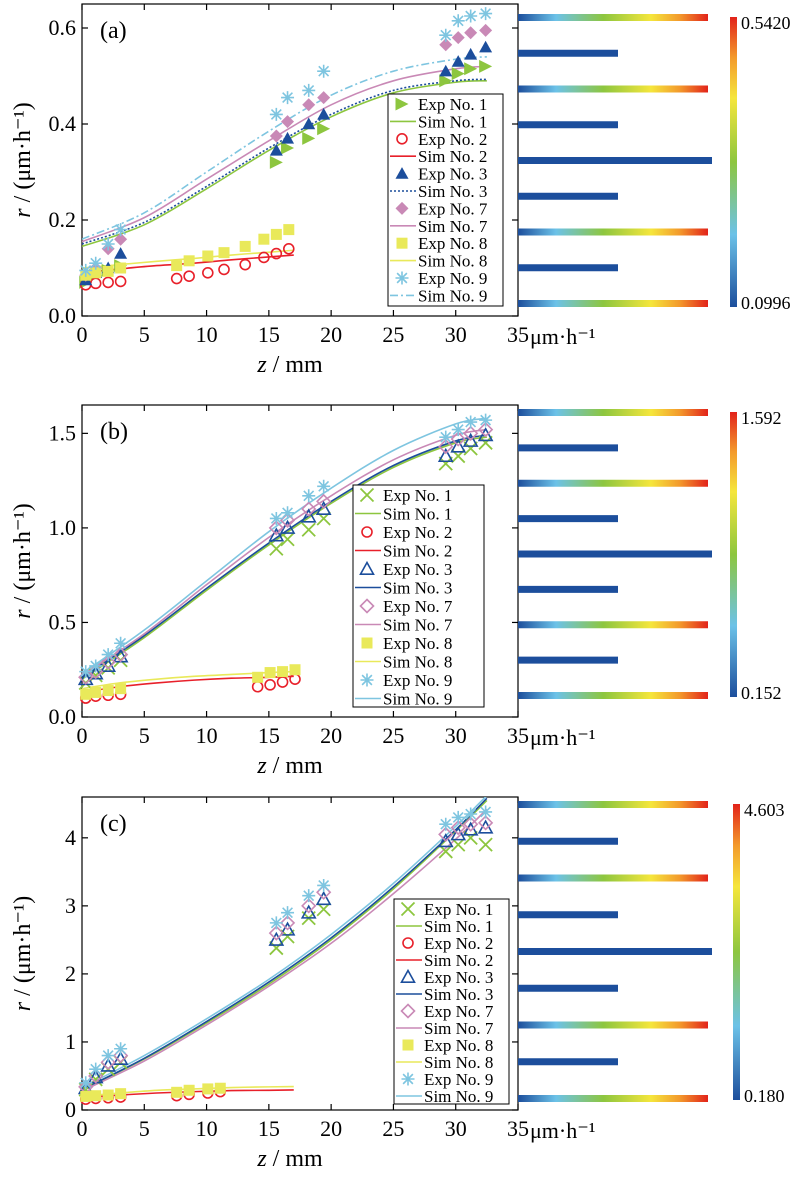 Image resolution: width=800 pixels, height=1189 pixels. Describe the element at coordinates (70, 973) in the screenshot. I see `y-tick-label: 2` at that location.